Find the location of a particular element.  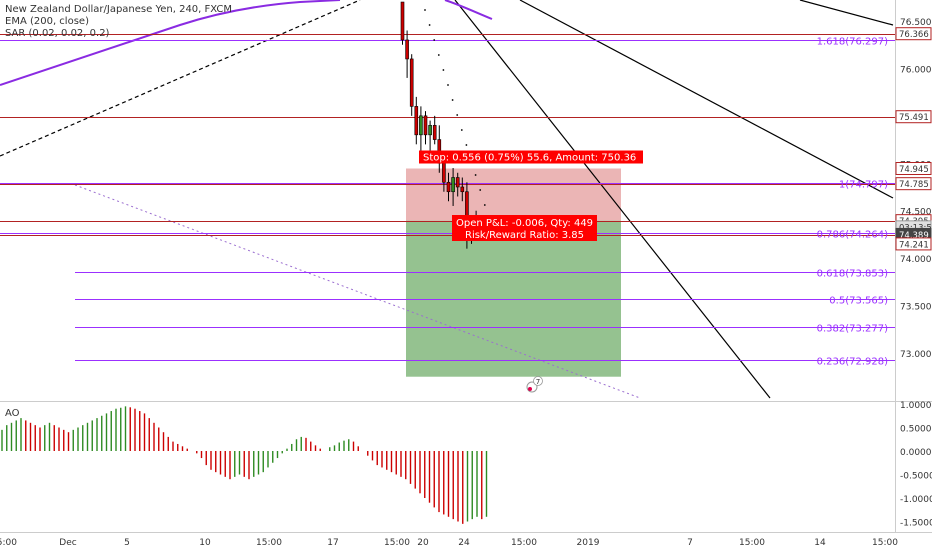

event-badge-count: 7 is located at coordinates (538, 382).